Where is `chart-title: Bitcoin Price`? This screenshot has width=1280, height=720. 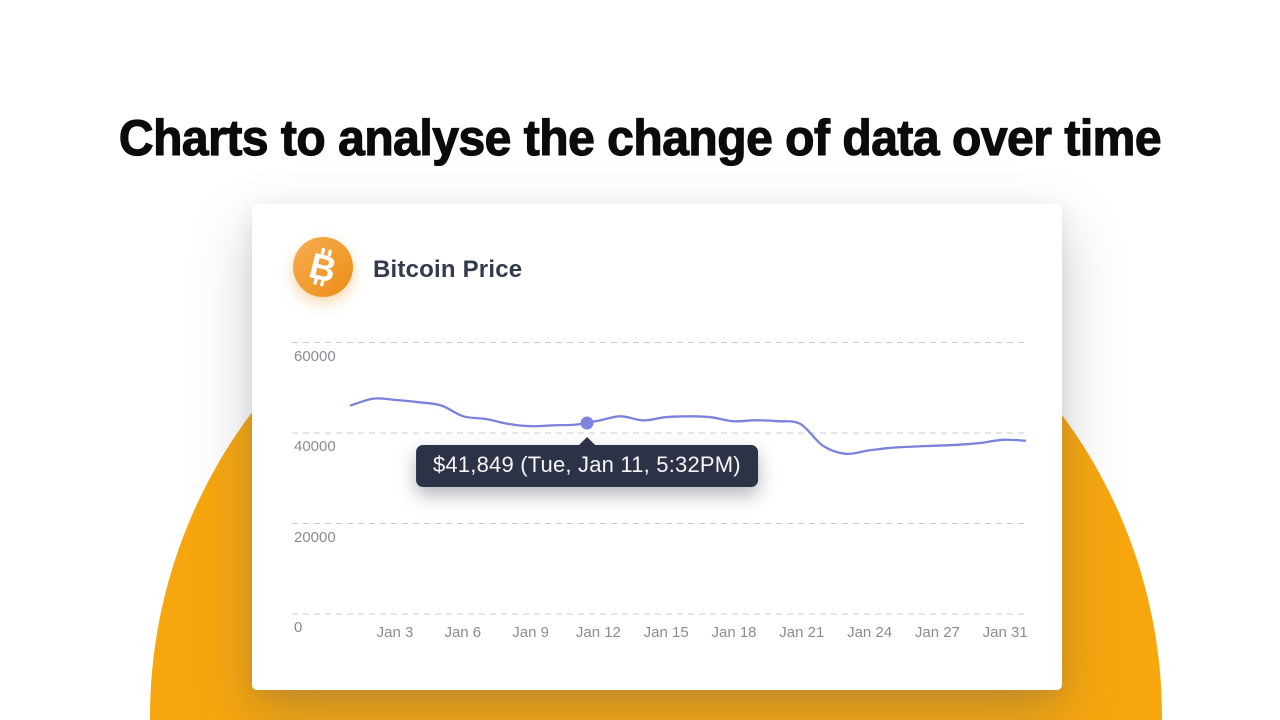 chart-title: Bitcoin Price is located at coordinates (448, 269).